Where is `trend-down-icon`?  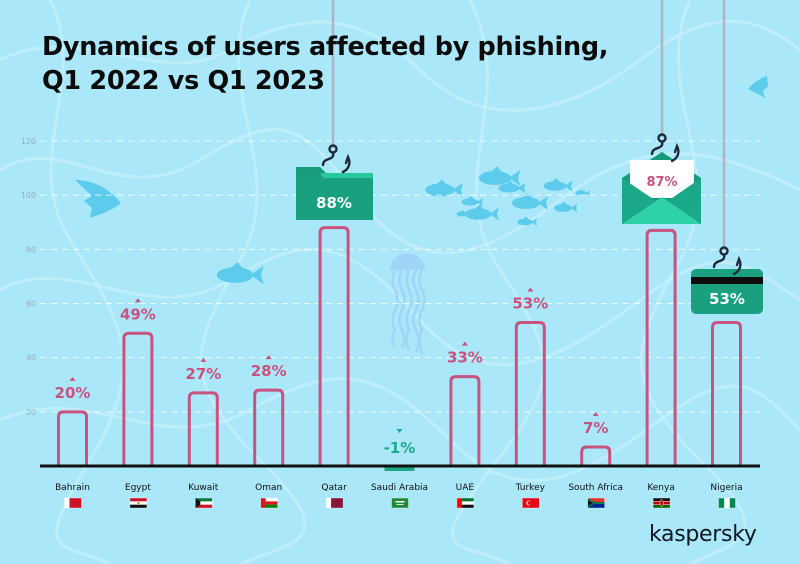
trend-down-icon is located at coordinates (399, 431).